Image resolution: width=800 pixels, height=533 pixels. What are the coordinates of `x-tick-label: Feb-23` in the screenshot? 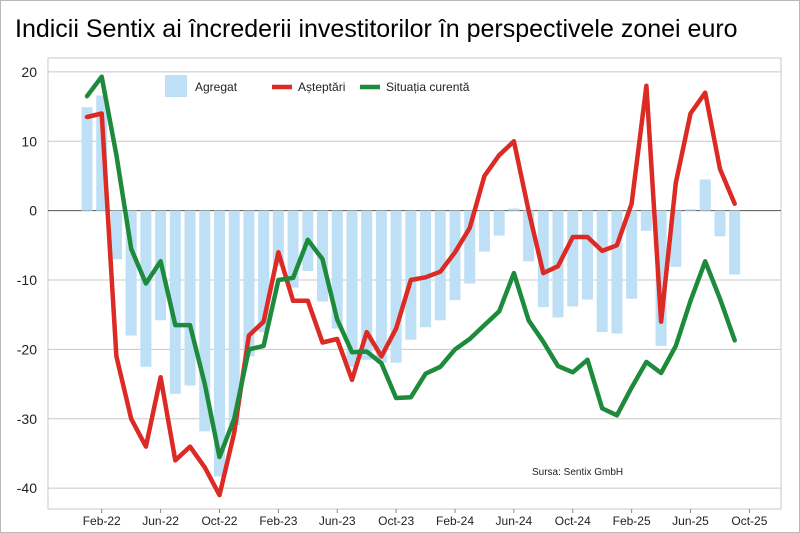 It's located at (278, 521).